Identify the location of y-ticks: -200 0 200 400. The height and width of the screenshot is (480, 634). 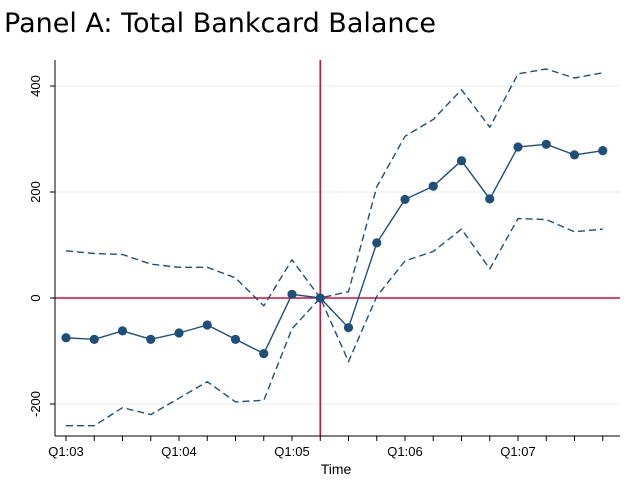
(41, 246).